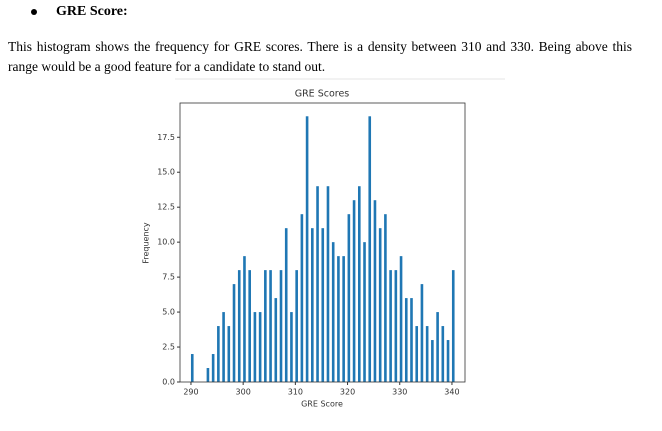 This screenshot has height=431, width=662. I want to click on x-tick-label: 310, so click(295, 392).